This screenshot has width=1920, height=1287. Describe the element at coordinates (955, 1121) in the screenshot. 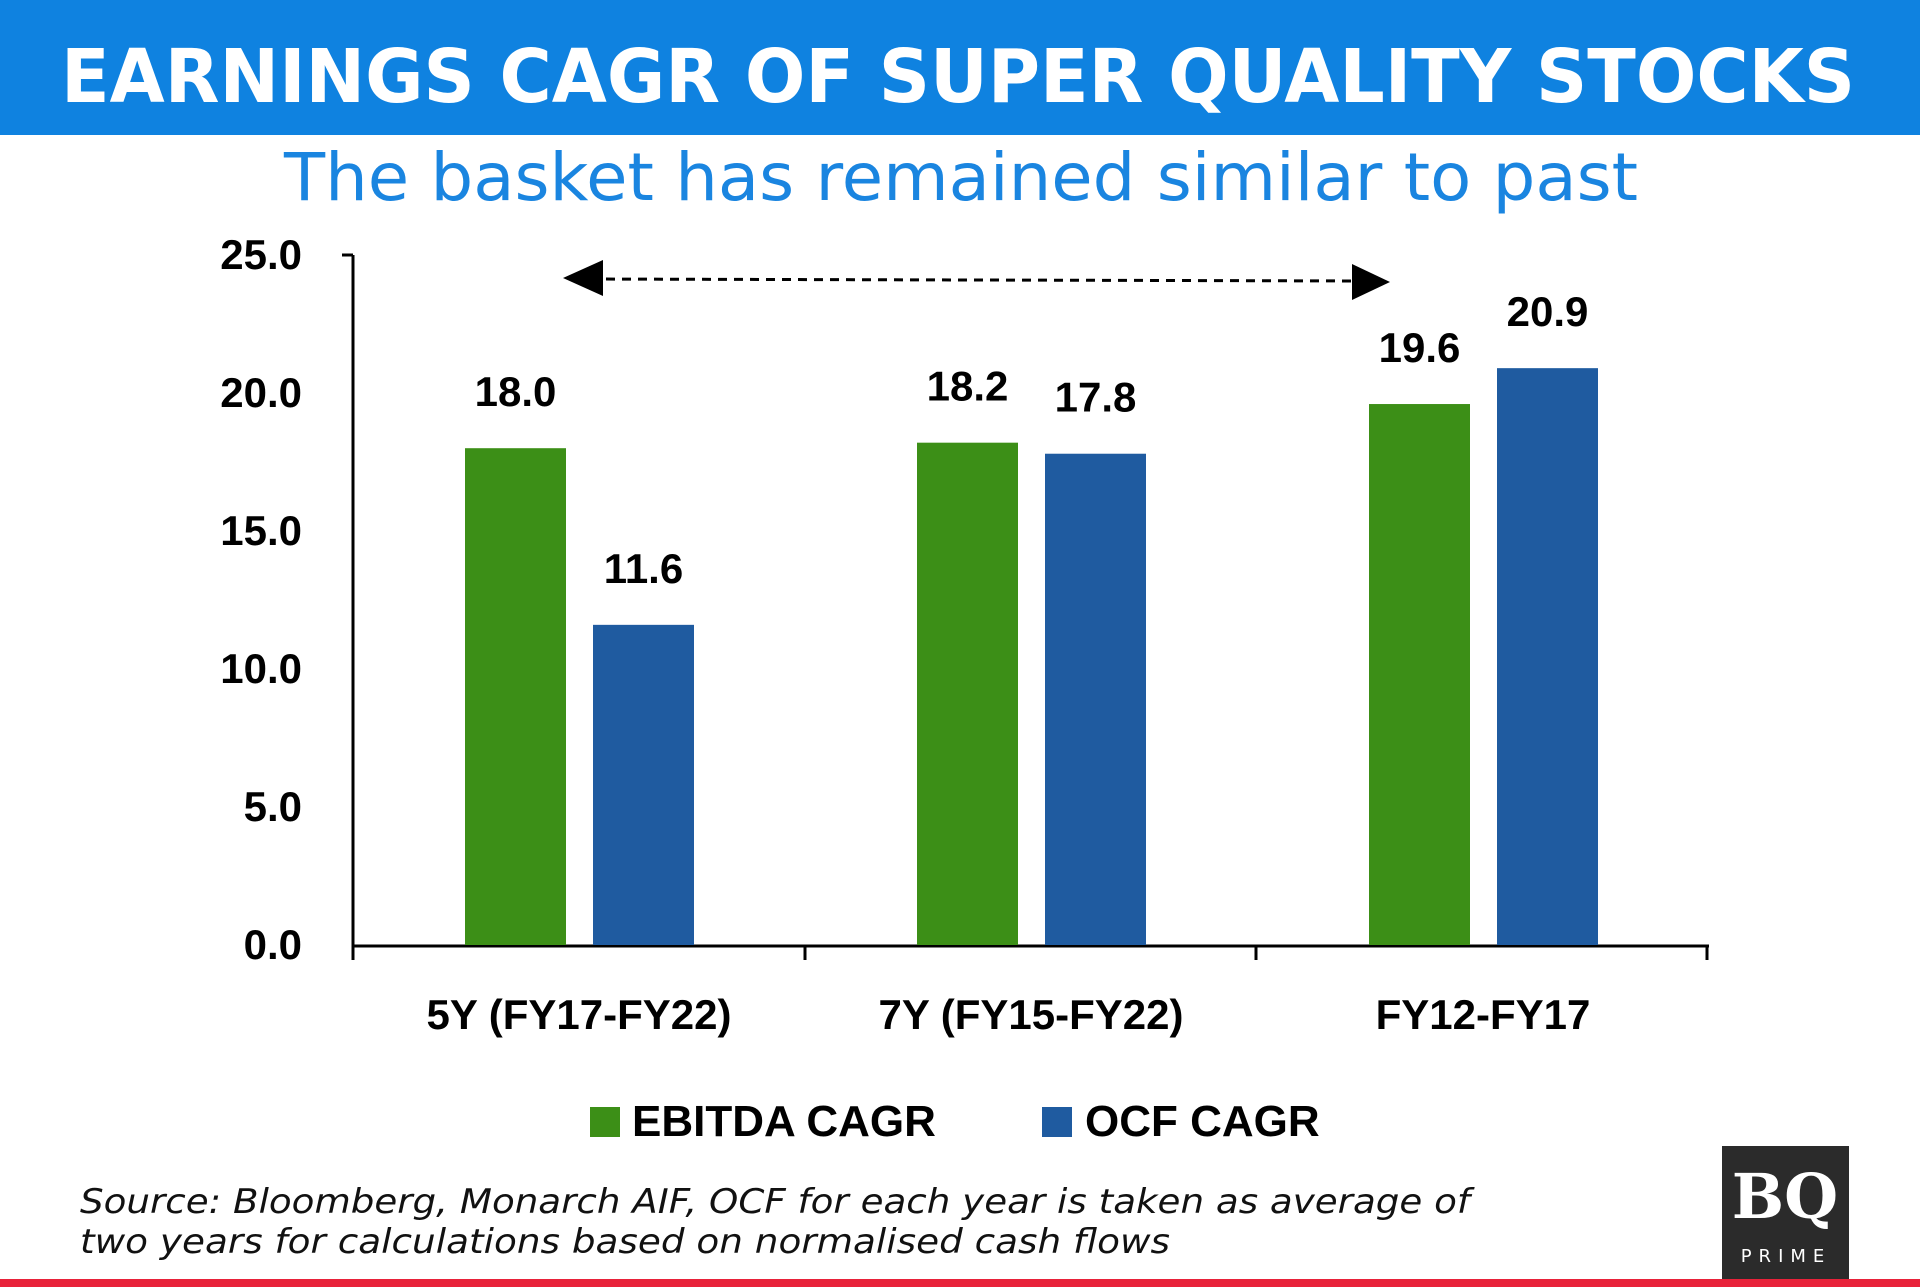

I see `legend: EBITDA CAGR OCF CAGR` at that location.